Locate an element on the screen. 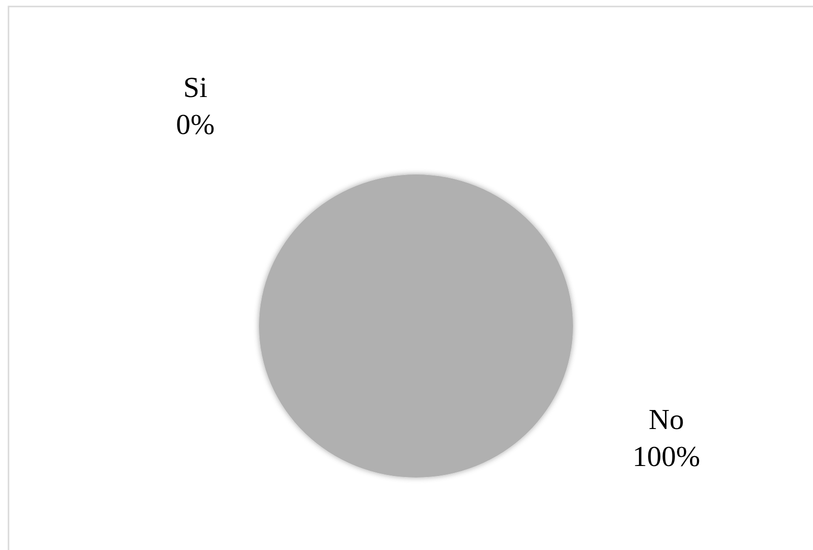 This screenshot has width=813, height=550. text: 0% is located at coordinates (195, 124).